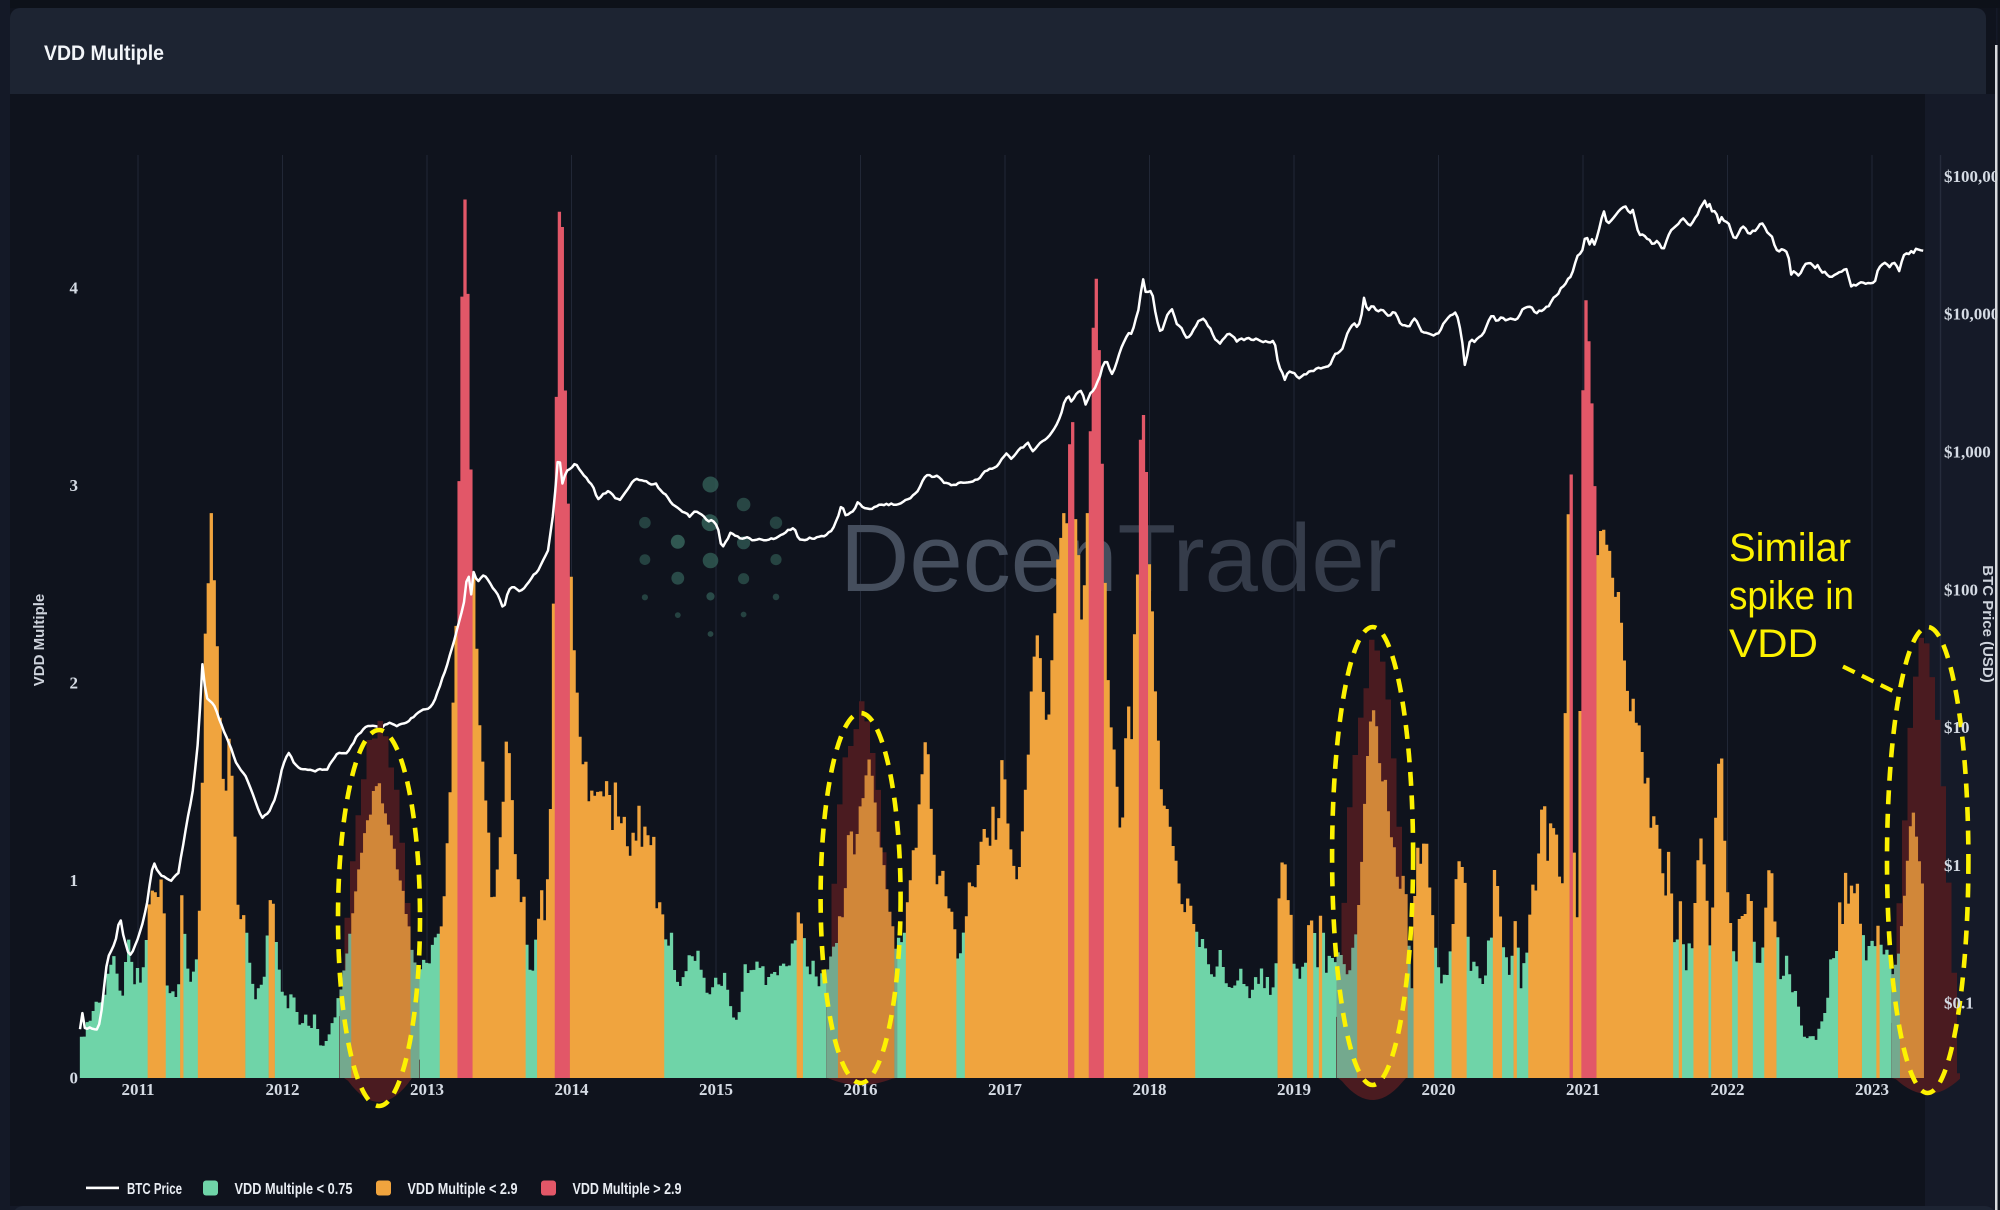  Describe the element at coordinates (1118, 558) in the screenshot. I see `svg-text: DecenTrader` at that location.